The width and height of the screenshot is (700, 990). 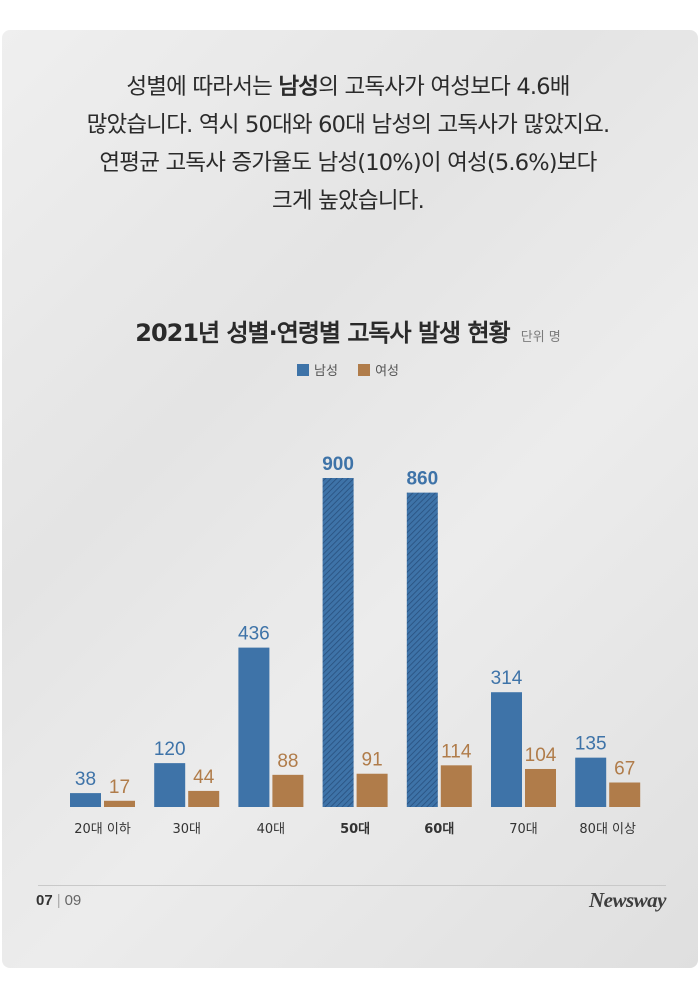 I want to click on x-tick-label-0: 20대 이하, so click(x=102, y=829).